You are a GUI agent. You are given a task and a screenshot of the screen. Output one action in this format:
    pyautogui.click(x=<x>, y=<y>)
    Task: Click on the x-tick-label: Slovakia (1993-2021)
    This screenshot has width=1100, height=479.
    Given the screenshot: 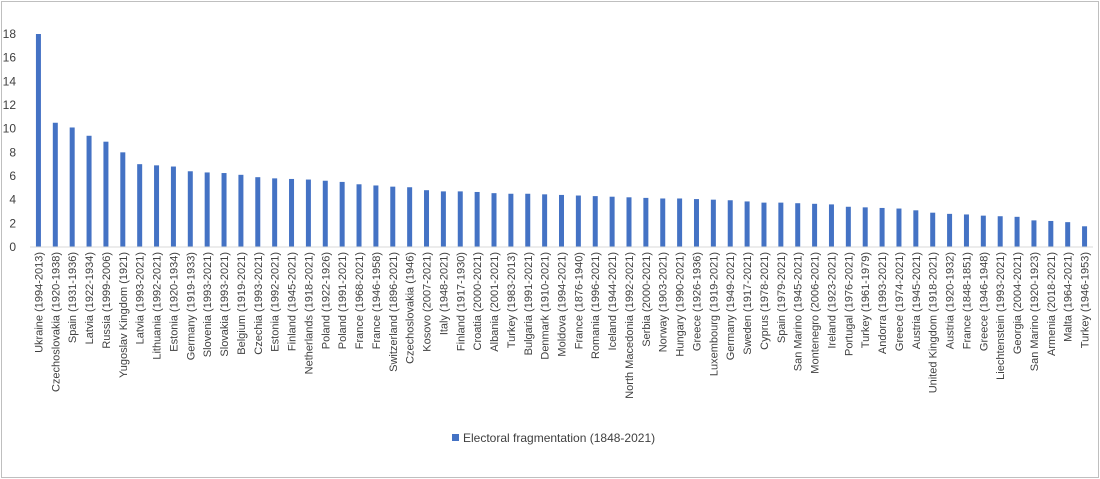 What is the action you would take?
    pyautogui.click(x=225, y=304)
    